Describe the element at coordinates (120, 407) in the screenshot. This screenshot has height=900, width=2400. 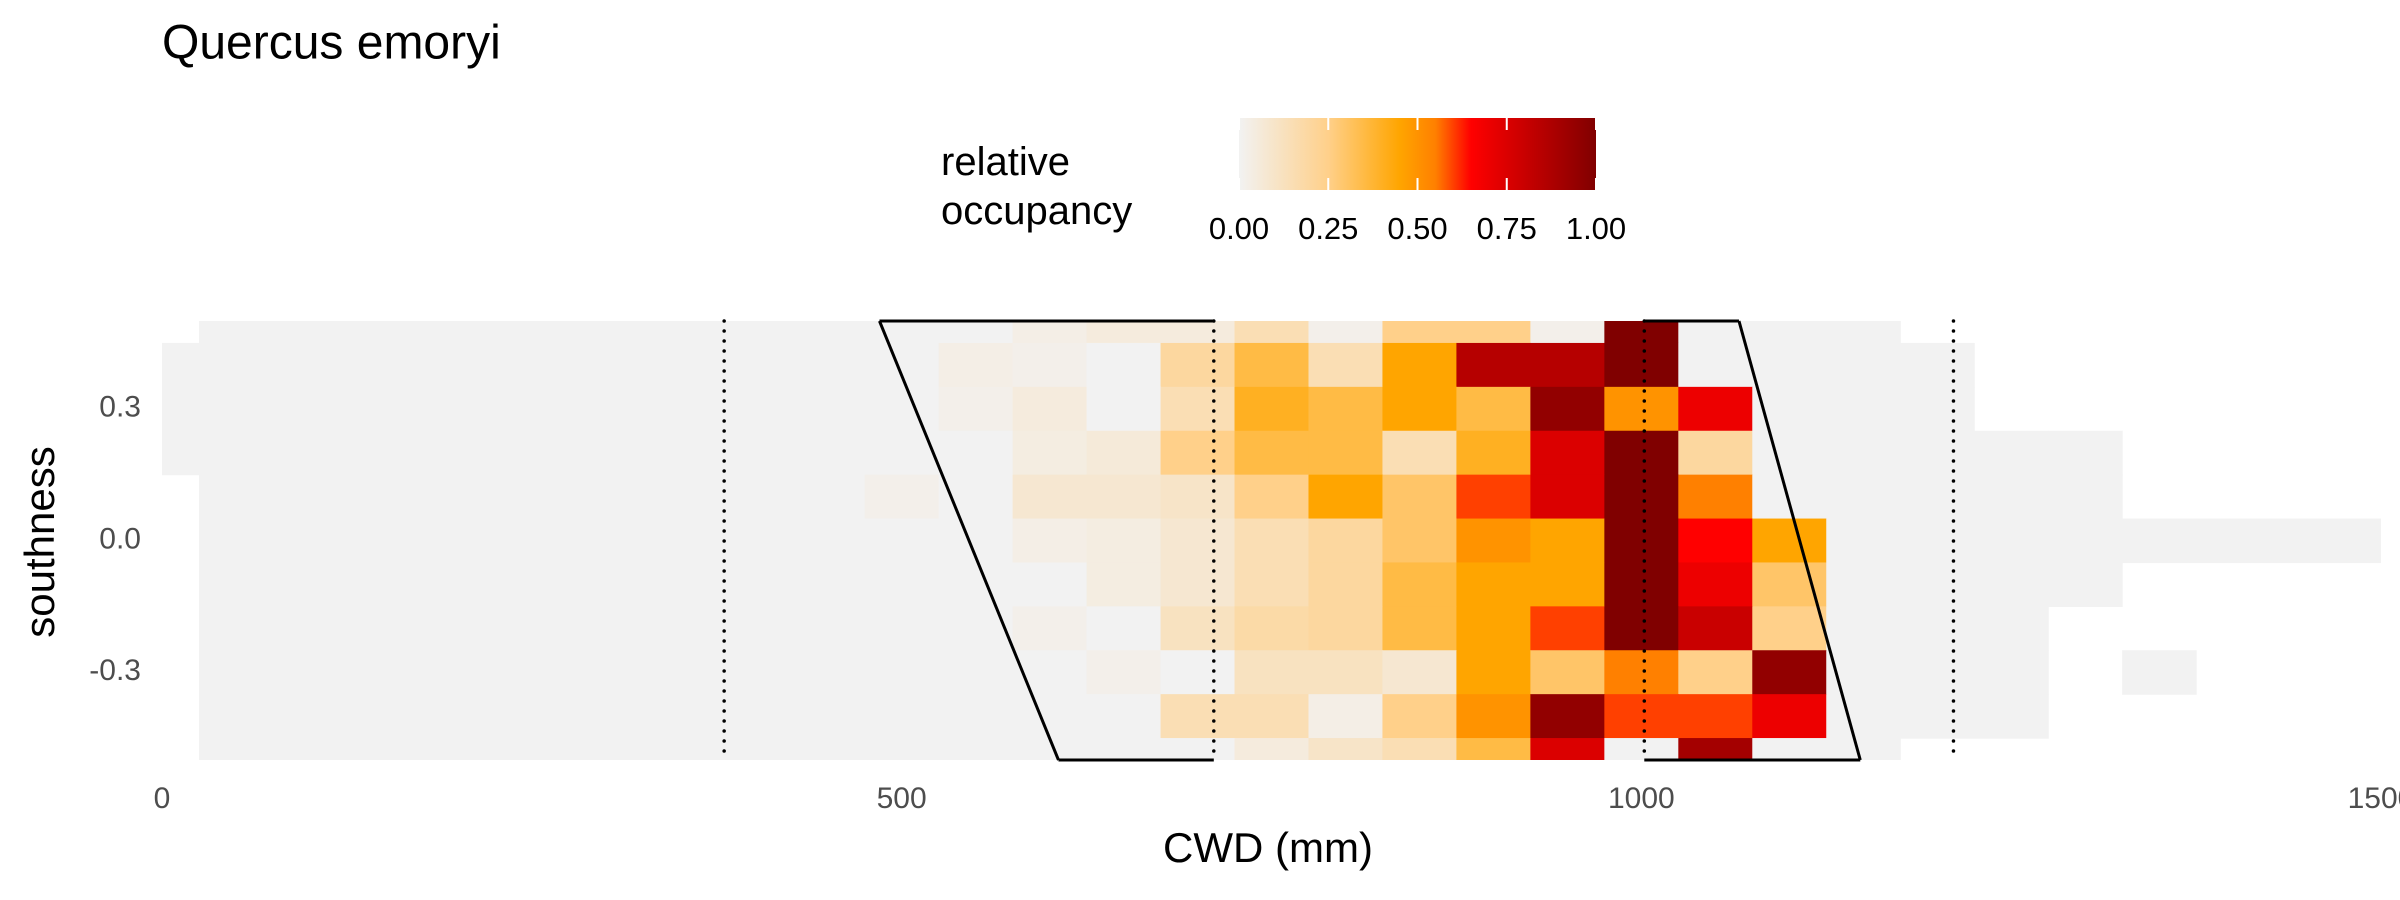
I see `y-tick-label: 0.3` at that location.